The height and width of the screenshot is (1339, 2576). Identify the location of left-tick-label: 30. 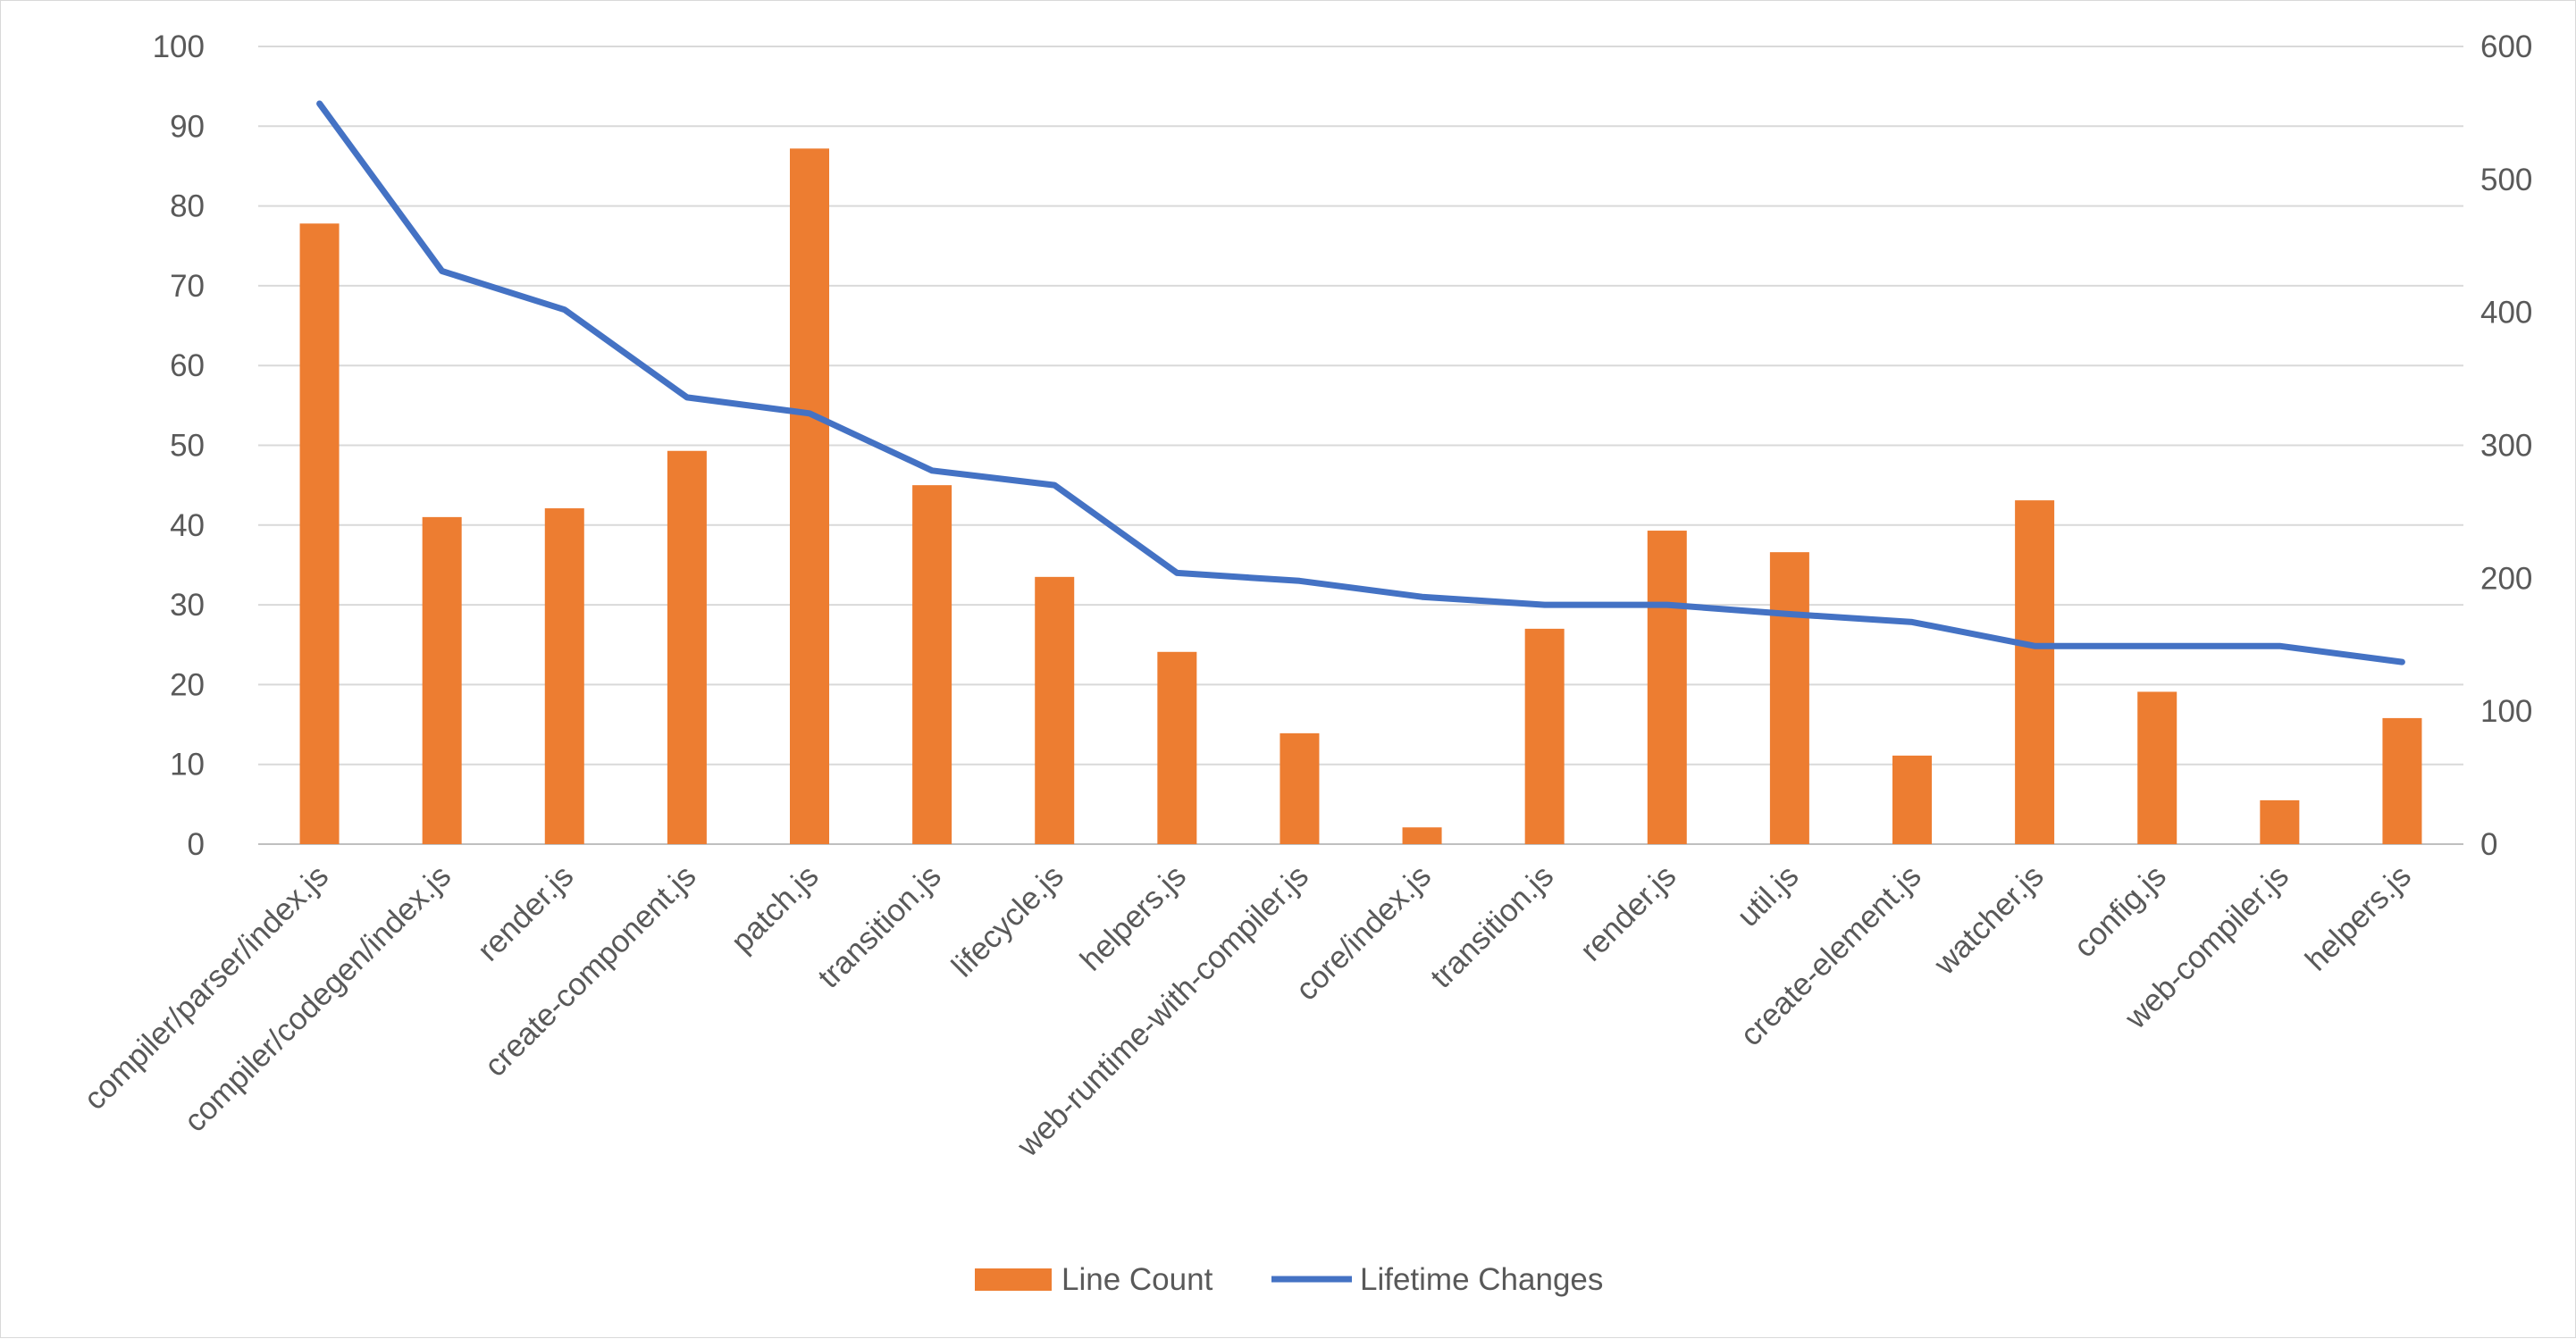
(187, 606).